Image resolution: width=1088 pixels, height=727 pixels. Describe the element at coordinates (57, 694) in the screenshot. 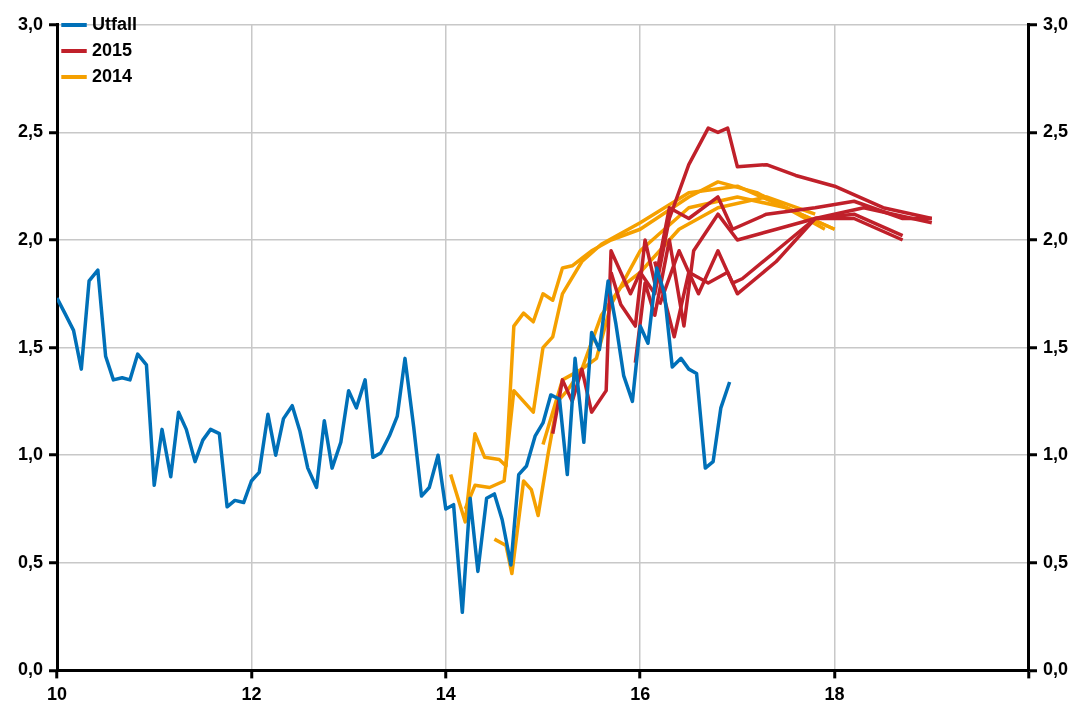

I see `x-tick-label: 10` at that location.